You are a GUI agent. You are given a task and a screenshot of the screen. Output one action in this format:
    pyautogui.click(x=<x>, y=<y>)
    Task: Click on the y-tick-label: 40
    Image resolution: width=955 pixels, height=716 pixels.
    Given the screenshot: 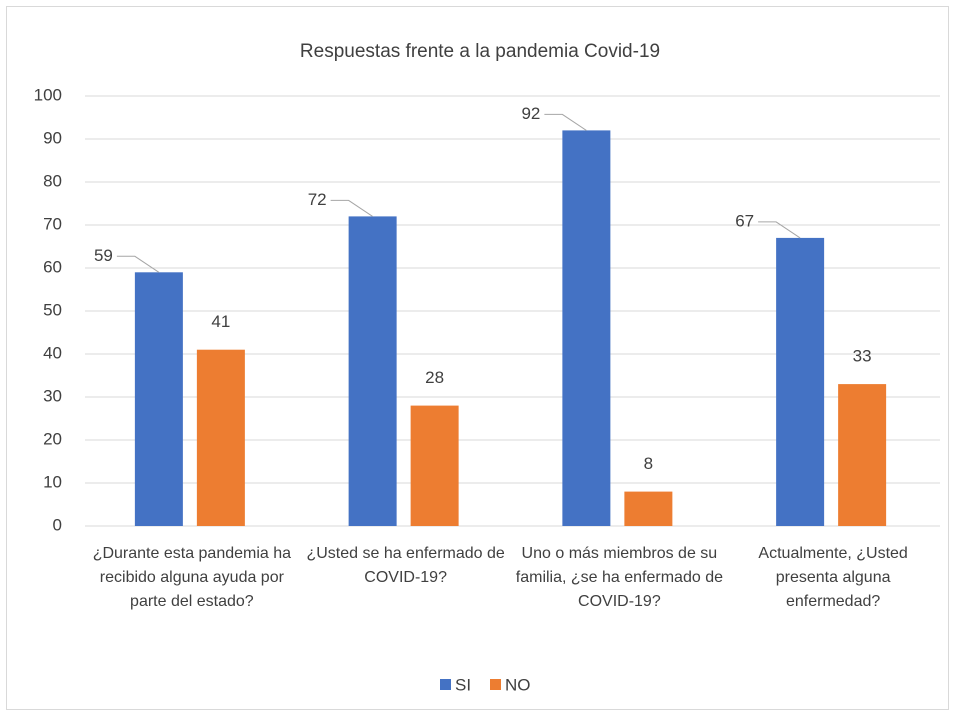 What is the action you would take?
    pyautogui.click(x=52, y=352)
    